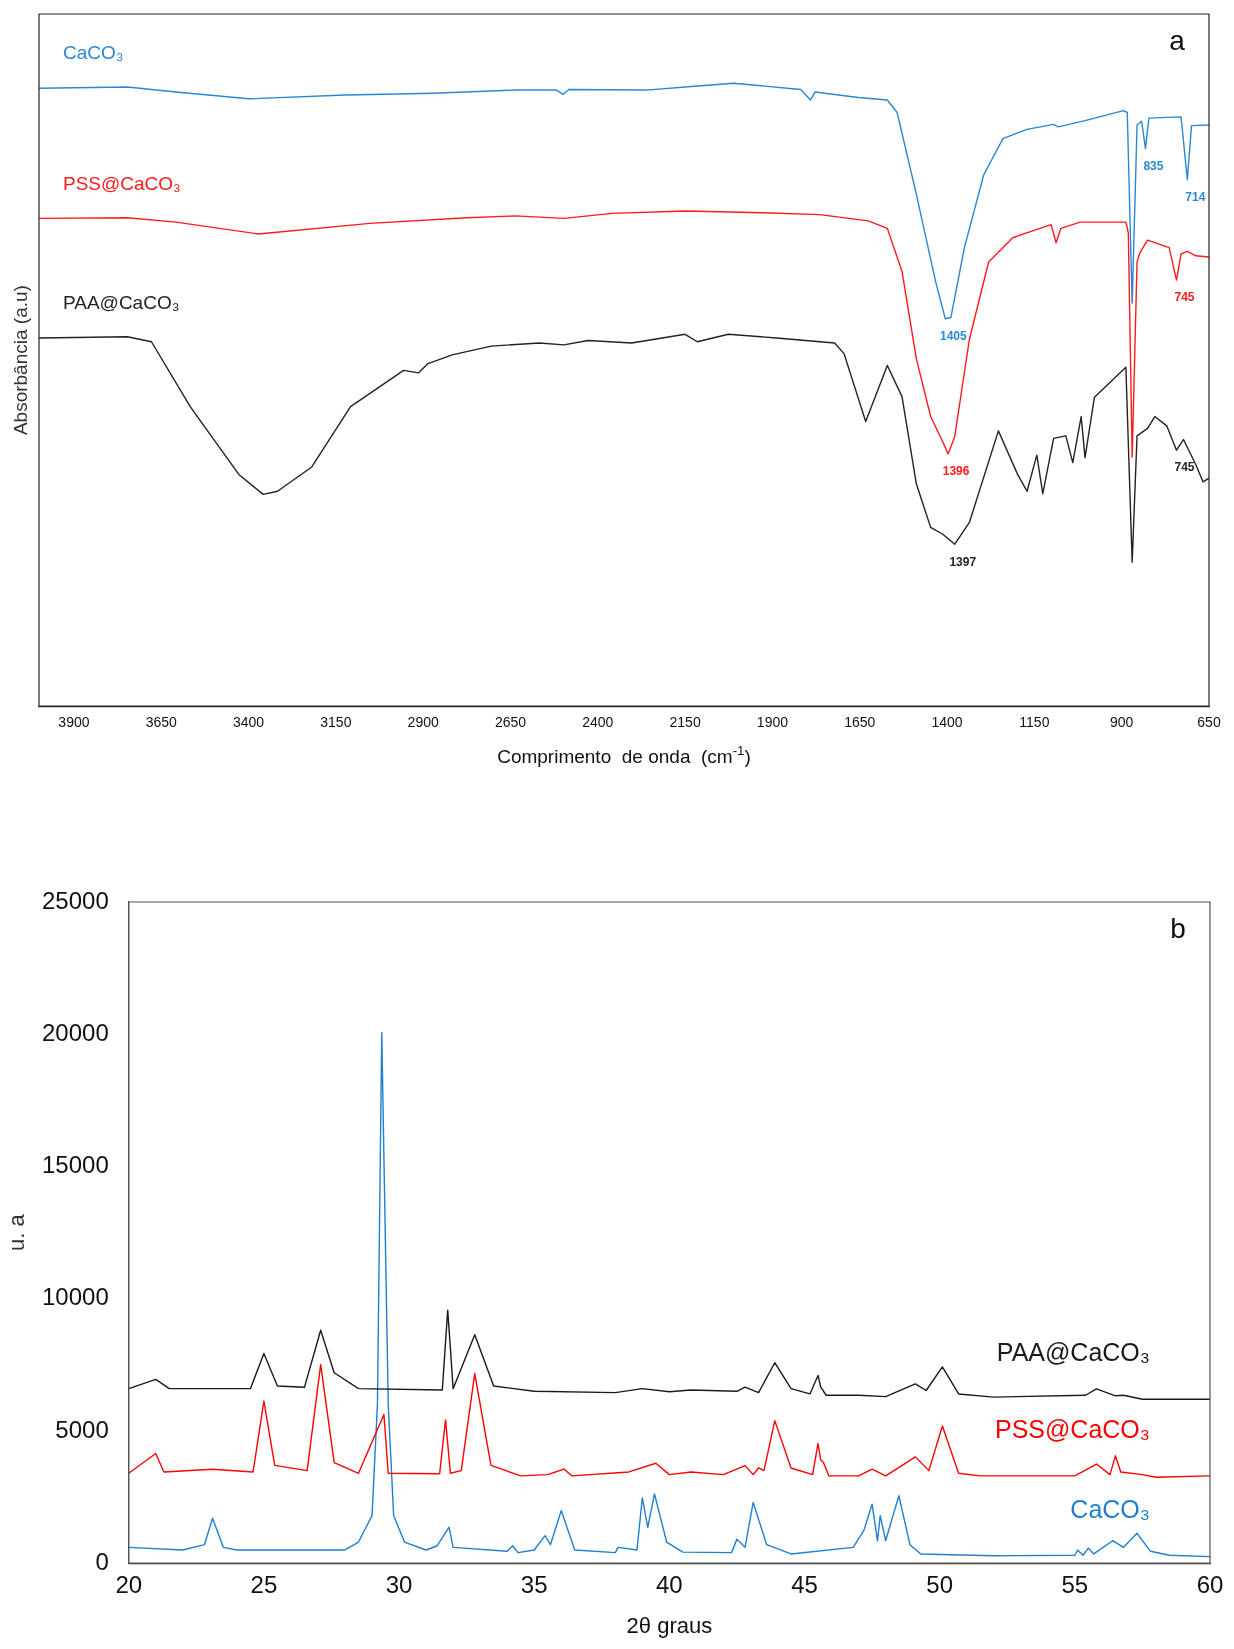 The height and width of the screenshot is (1649, 1234). What do you see at coordinates (1209, 722) in the screenshot?
I see `x-tick-label: 650` at bounding box center [1209, 722].